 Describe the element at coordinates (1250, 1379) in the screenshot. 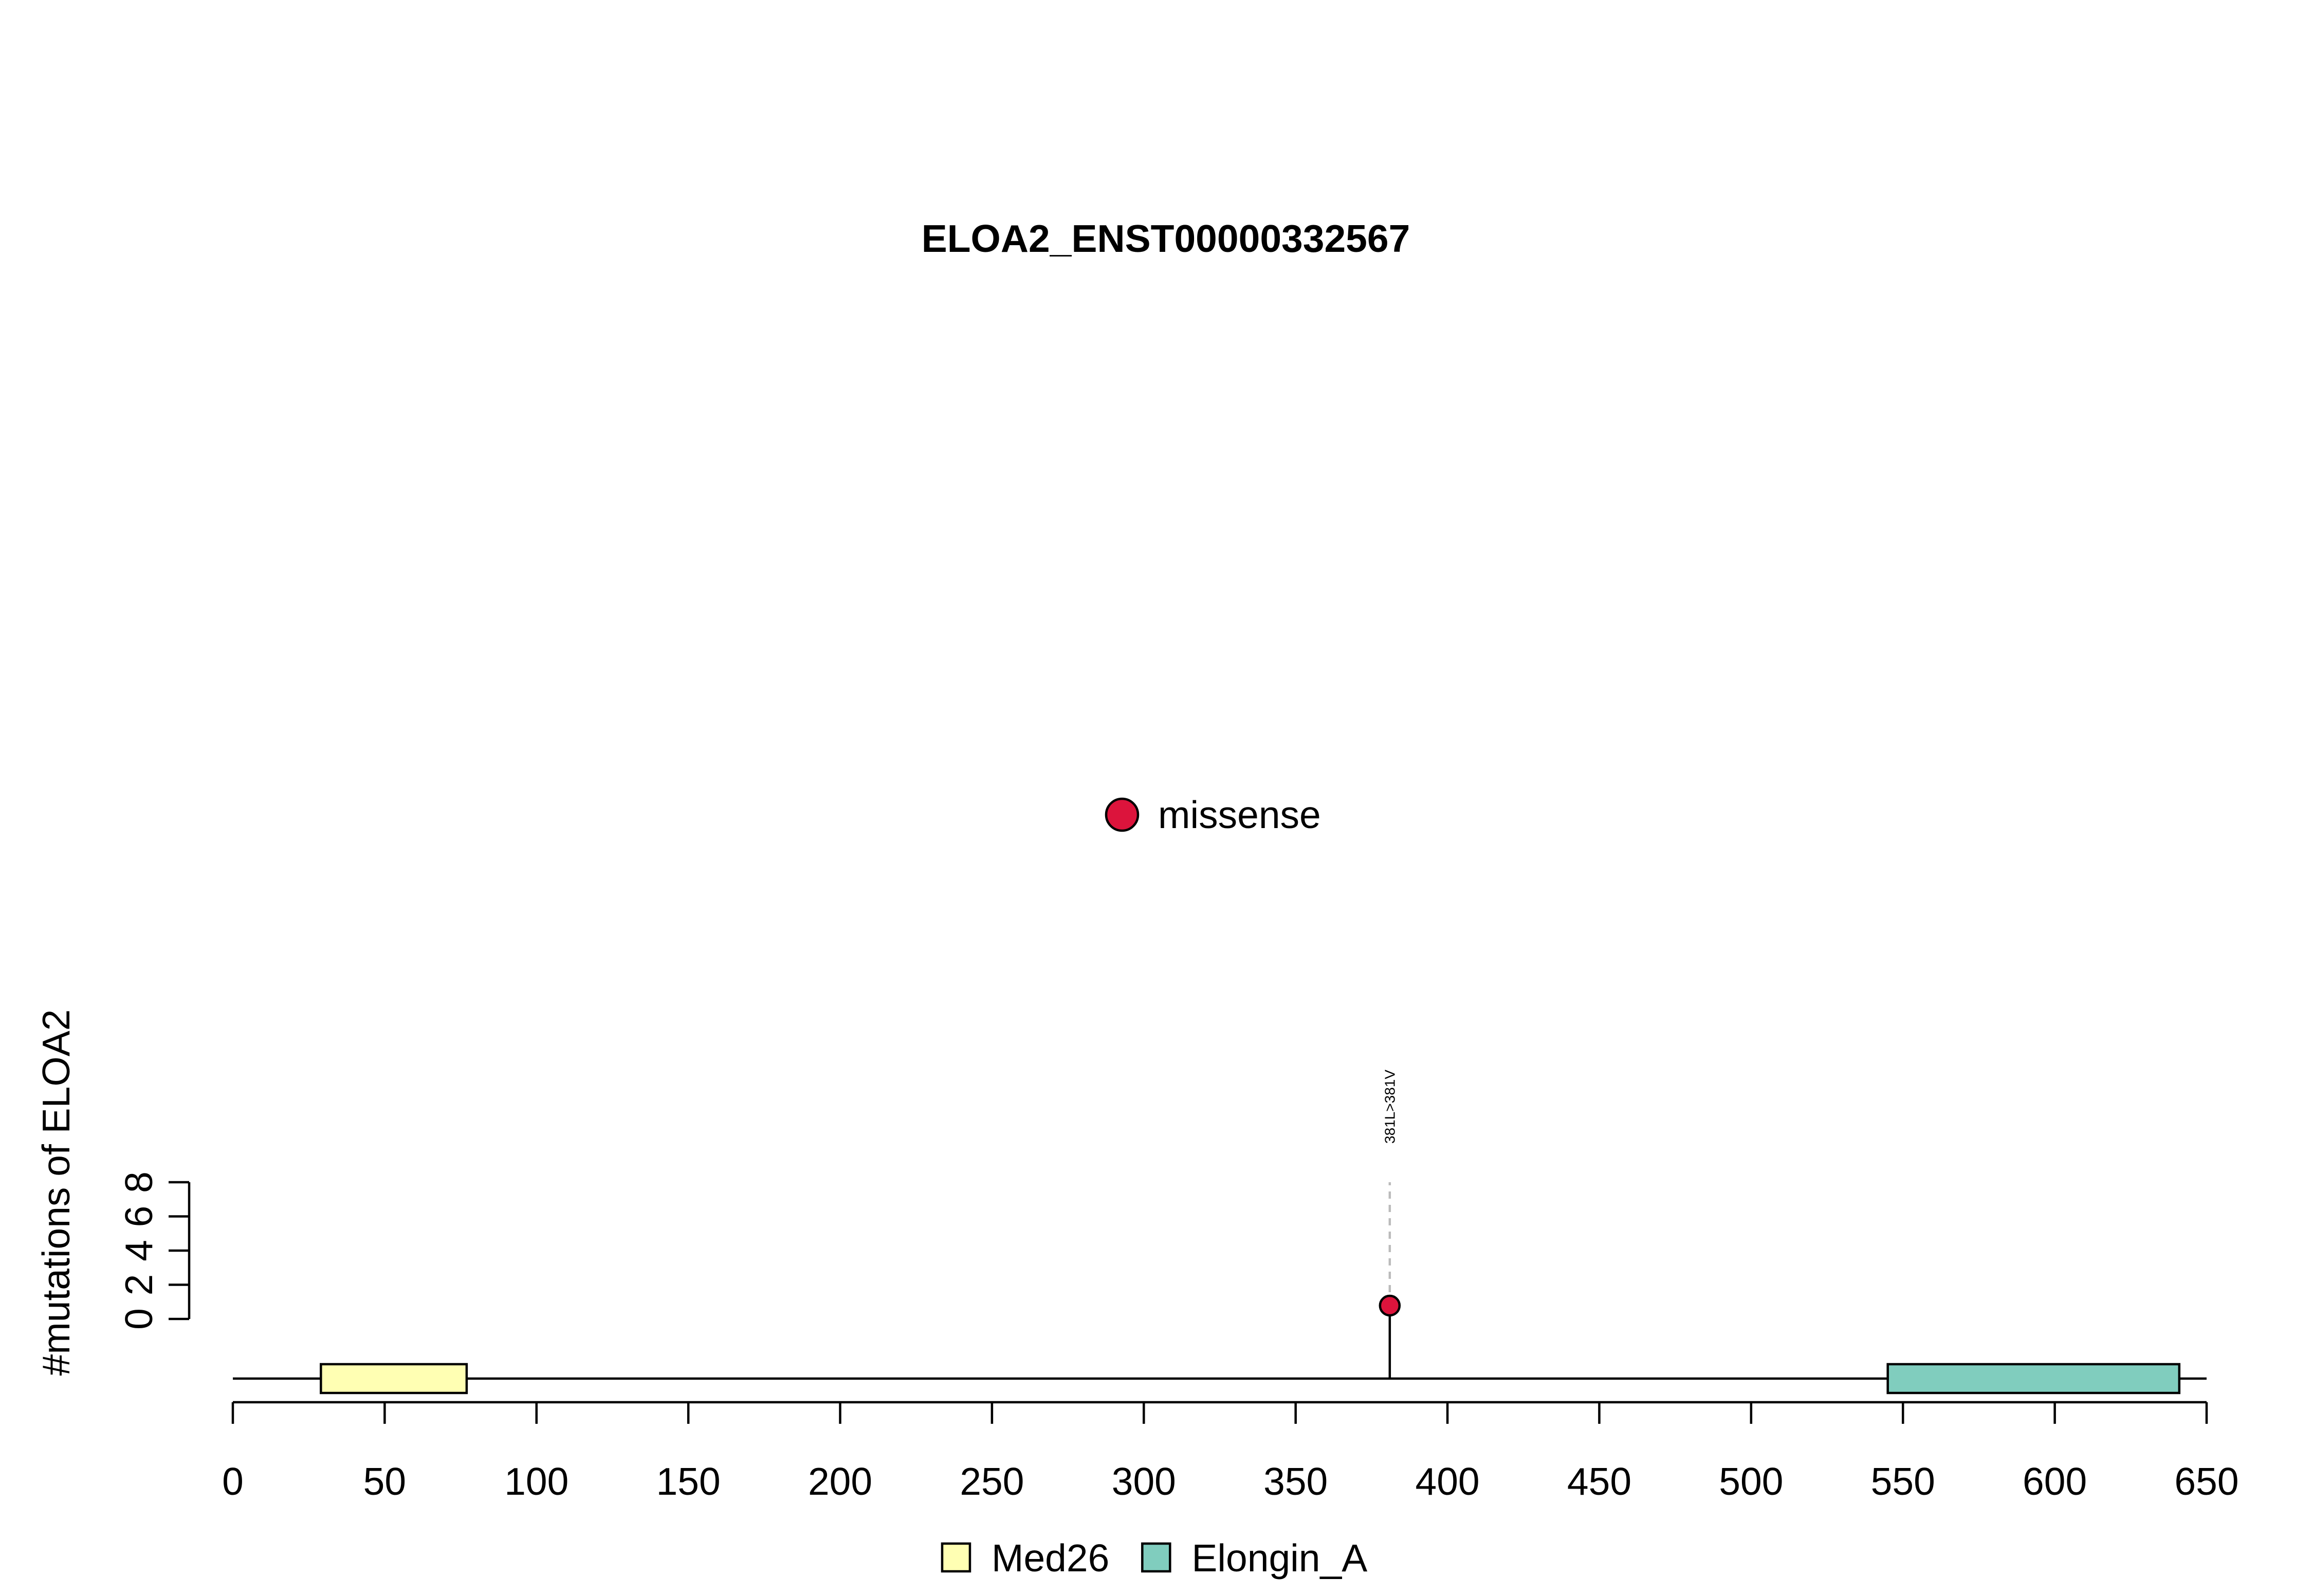

I see `protein-domains` at that location.